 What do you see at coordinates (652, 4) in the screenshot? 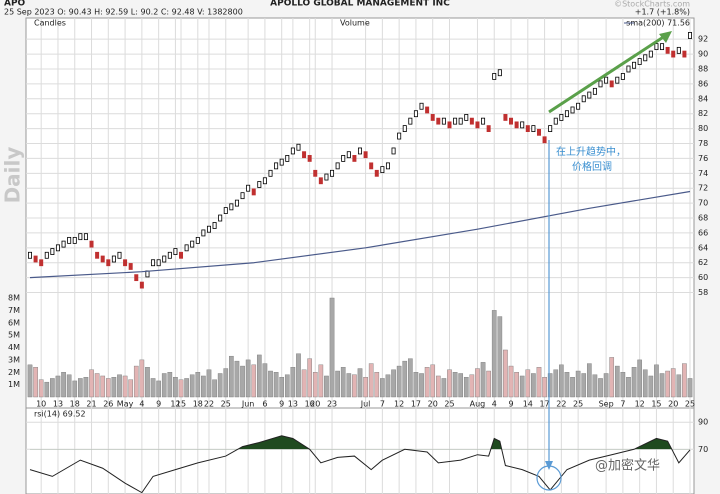
I see `source: ©StockCharts.com` at bounding box center [652, 4].